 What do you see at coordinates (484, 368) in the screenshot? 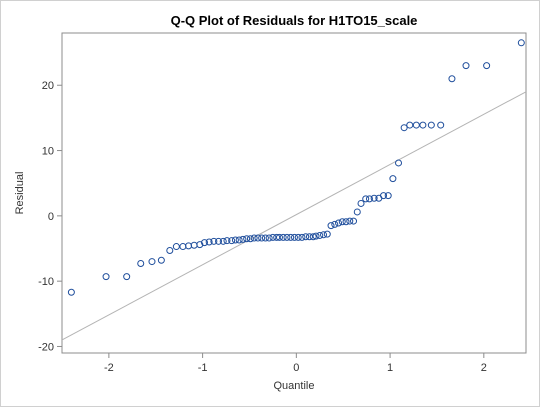
I see `x-tick-label: 2` at bounding box center [484, 368].